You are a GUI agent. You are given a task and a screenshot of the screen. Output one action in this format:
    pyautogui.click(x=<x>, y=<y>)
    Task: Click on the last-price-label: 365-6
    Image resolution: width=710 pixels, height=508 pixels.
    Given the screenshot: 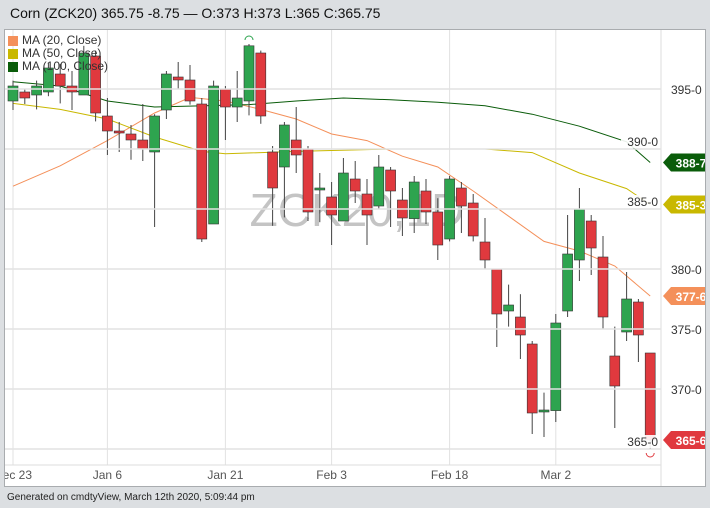 What is the action you would take?
    pyautogui.click(x=690, y=441)
    